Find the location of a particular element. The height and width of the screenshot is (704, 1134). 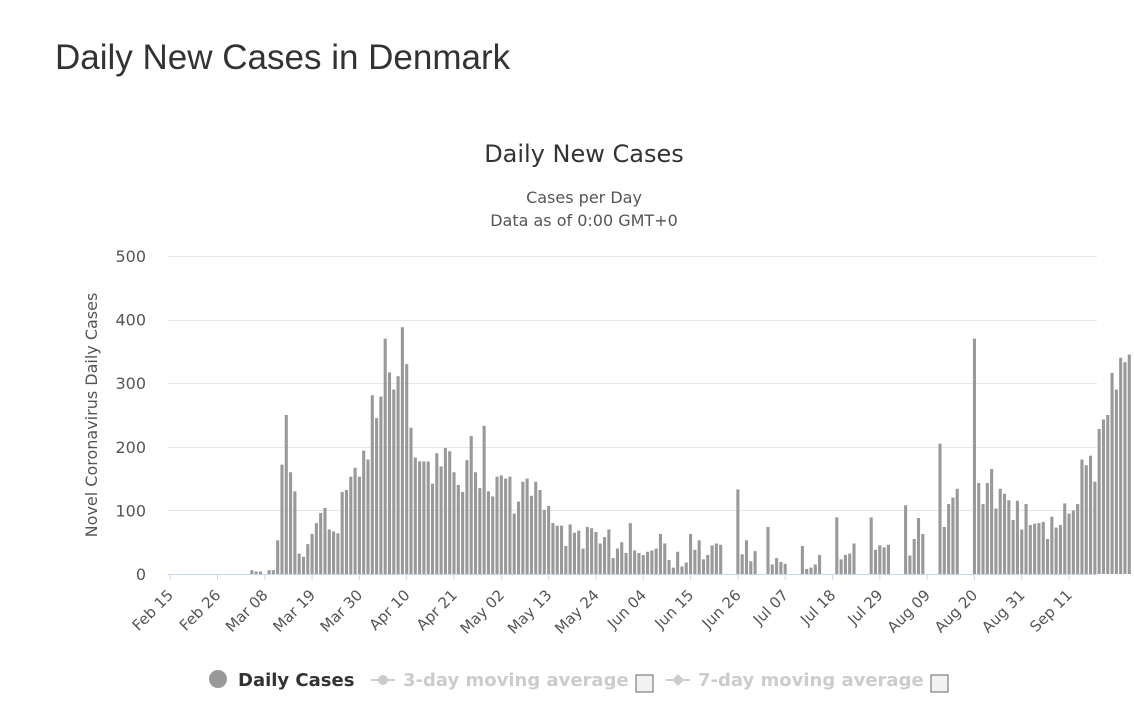

legend-checkbox-3-day is located at coordinates (644, 683).